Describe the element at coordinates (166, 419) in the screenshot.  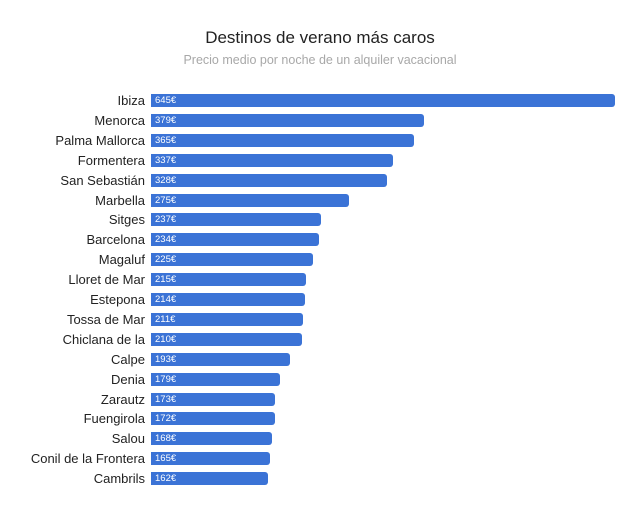
I see `value-label: 172€` at that location.